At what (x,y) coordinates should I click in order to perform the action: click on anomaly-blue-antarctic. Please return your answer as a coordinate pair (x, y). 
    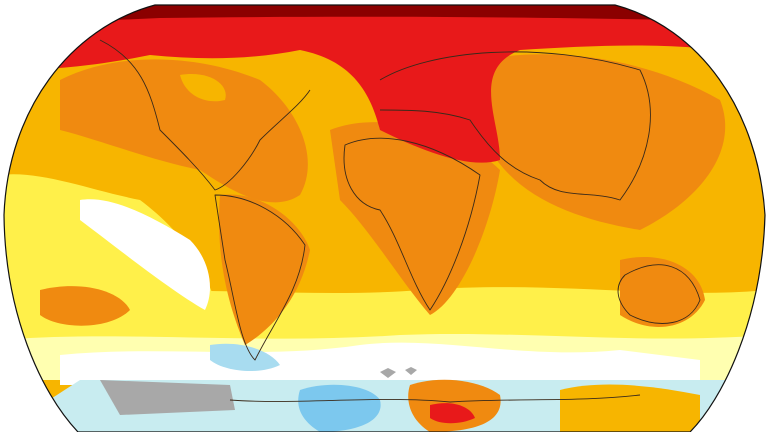
    Looking at the image, I should click on (339, 408).